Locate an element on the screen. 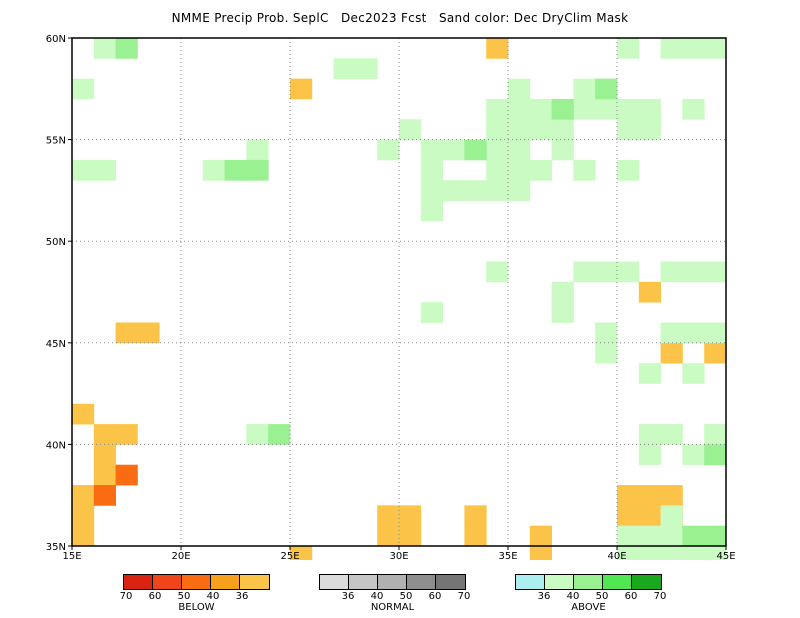 The width and height of the screenshot is (800, 618). y-tick-label: 40N is located at coordinates (56, 445).